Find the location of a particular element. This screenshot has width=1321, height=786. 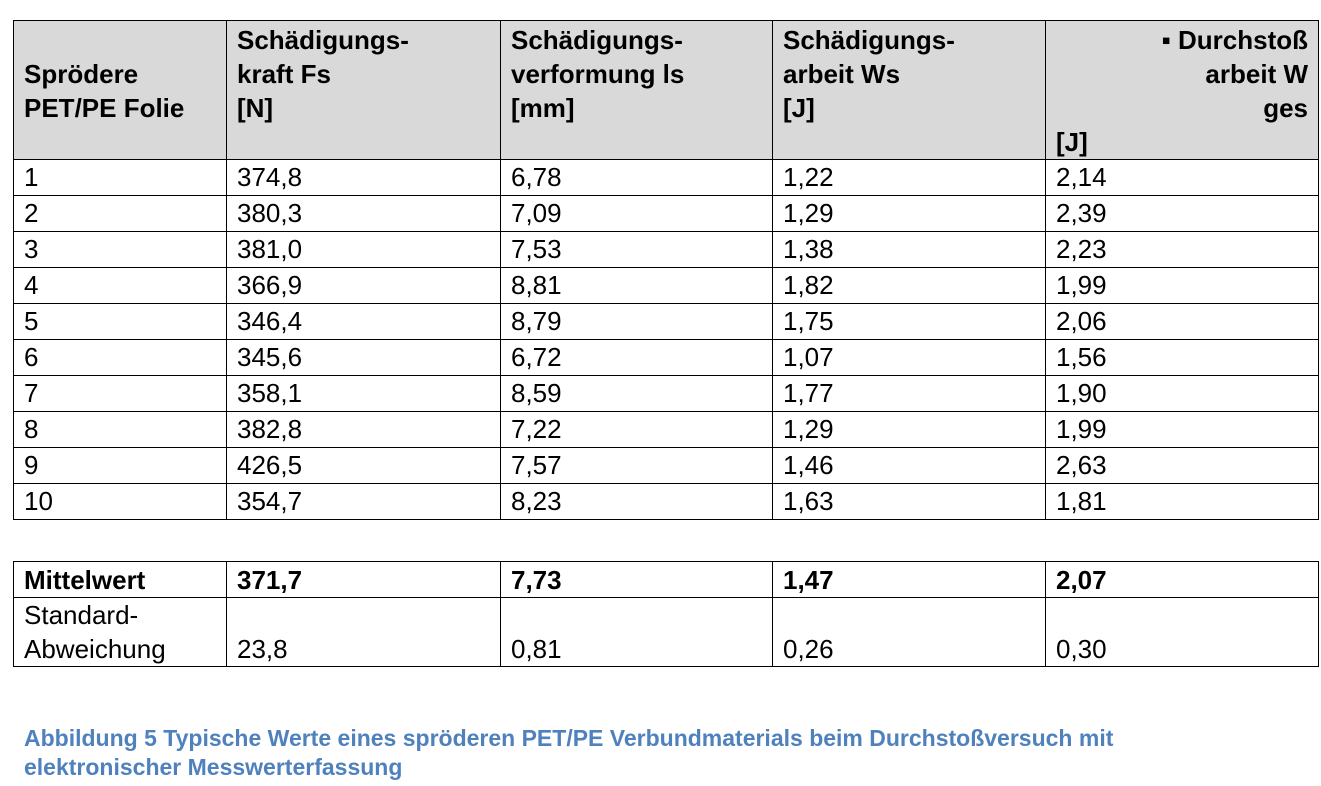

summary-text: 7,73 is located at coordinates (536, 580).